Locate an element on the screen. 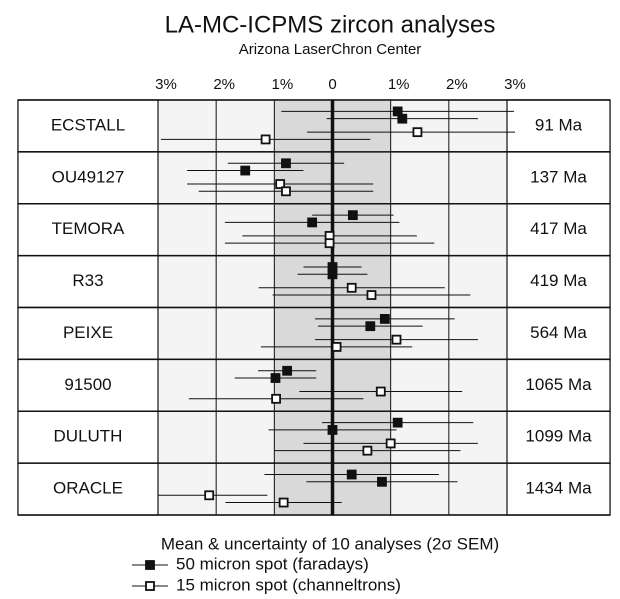 The height and width of the screenshot is (599, 620). legend-label: 15 micron spot (channeltrons) is located at coordinates (288, 584).